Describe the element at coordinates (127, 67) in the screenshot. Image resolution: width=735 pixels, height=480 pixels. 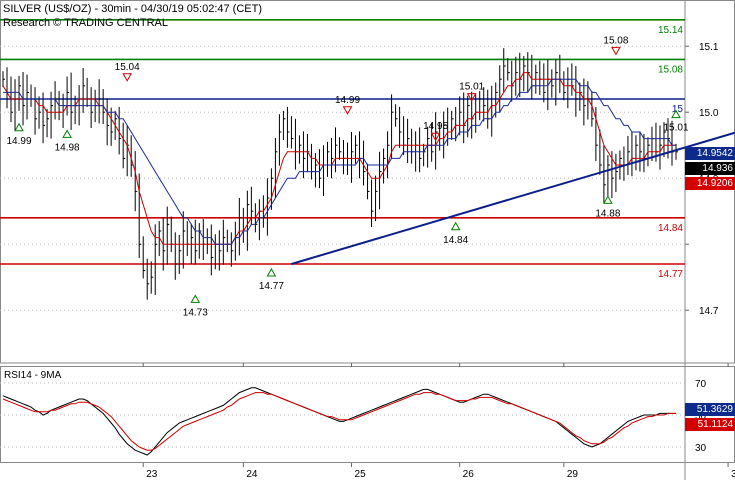
I see `swing-high-label: 15.04` at that location.